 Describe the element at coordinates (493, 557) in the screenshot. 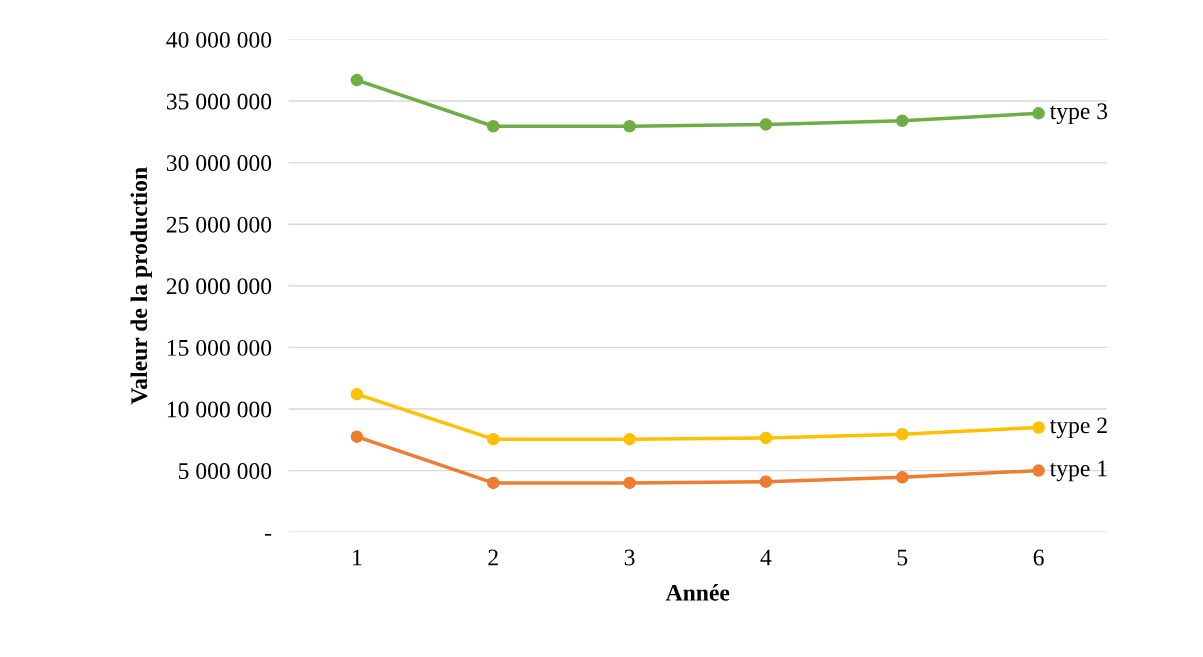

I see `x-tick-label: 2` at that location.